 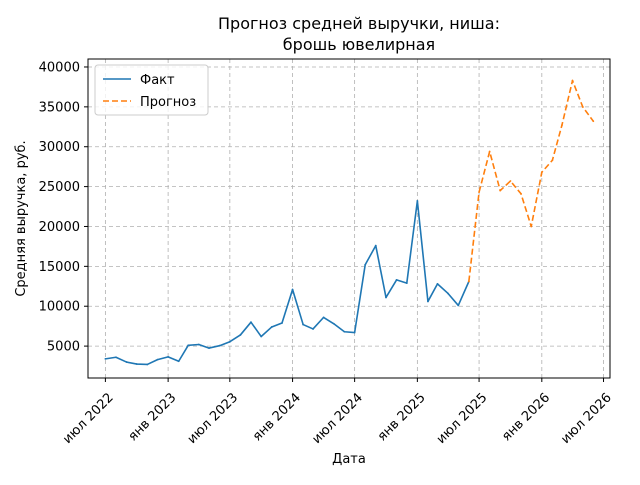 I want to click on y-axis-label: Средняя выручка, руб., so click(x=21, y=218).